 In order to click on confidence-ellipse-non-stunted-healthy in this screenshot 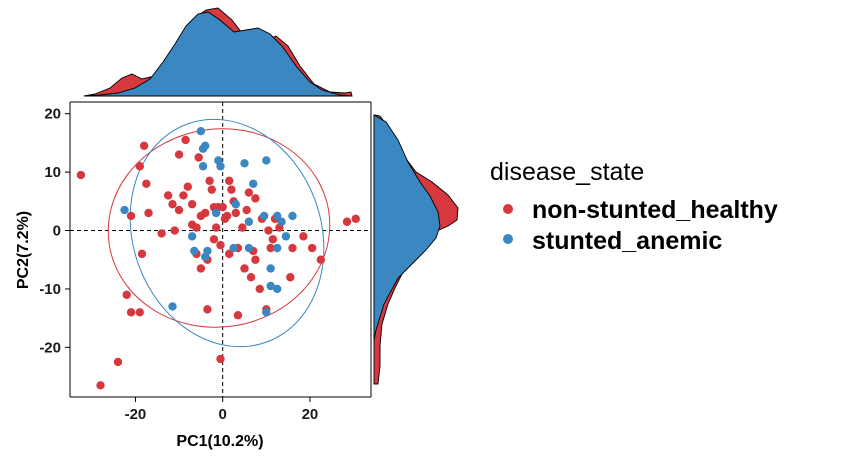, I will do `click(219, 228)`.